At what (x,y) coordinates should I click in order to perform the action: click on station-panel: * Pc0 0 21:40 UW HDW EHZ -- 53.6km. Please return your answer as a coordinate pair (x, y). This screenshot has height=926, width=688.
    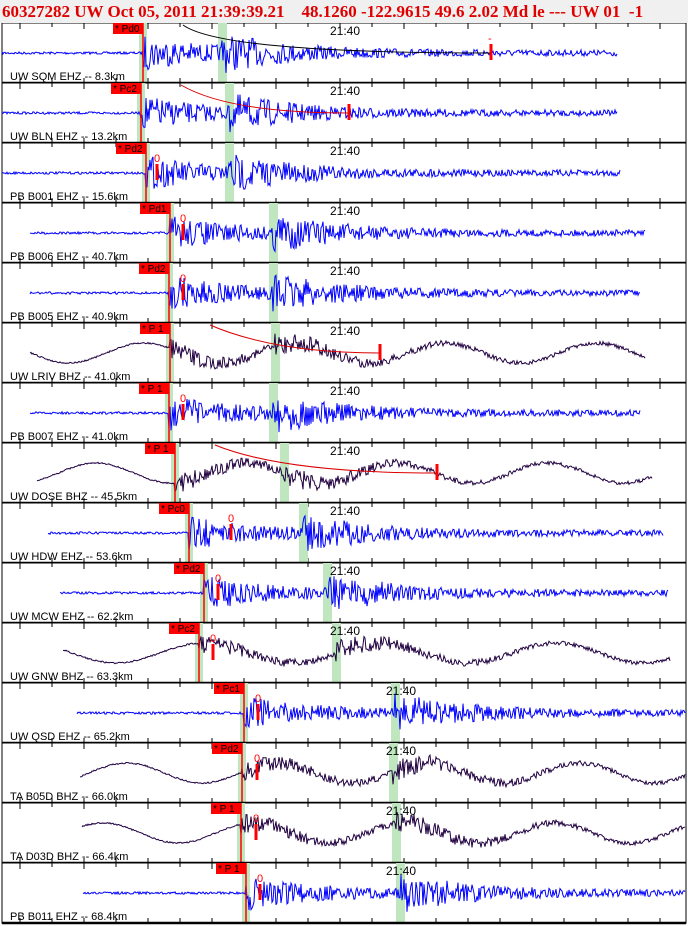
    Looking at the image, I should click on (344, 533).